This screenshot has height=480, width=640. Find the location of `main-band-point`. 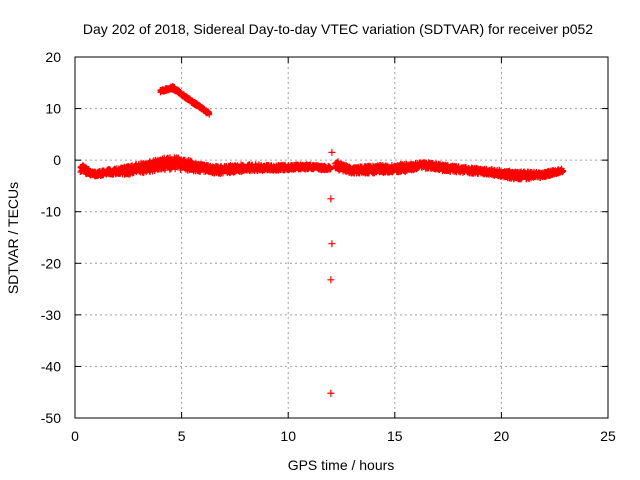

main-band-point is located at coordinates (563, 171).